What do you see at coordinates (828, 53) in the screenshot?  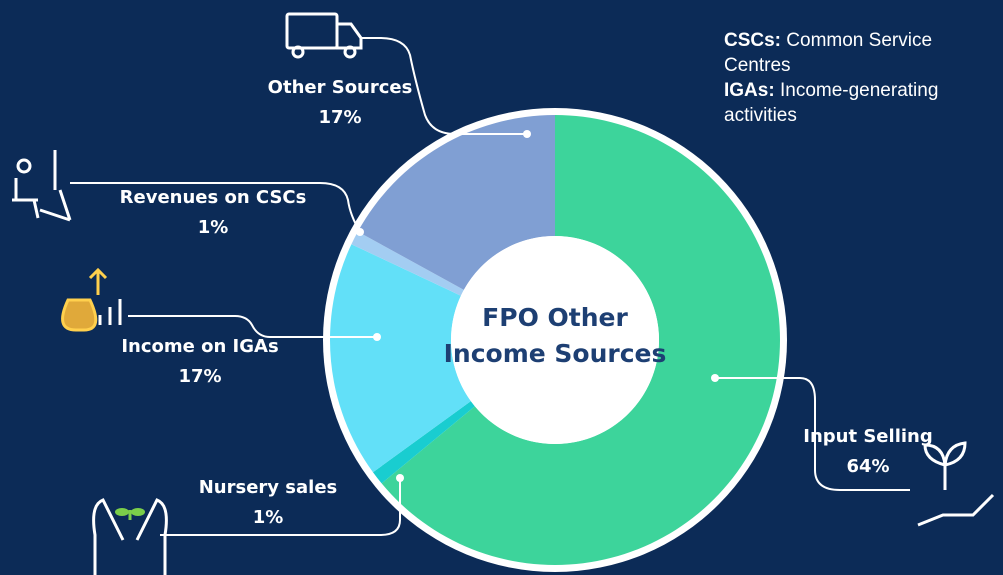 I see `note-text: Common Service Centres` at bounding box center [828, 53].